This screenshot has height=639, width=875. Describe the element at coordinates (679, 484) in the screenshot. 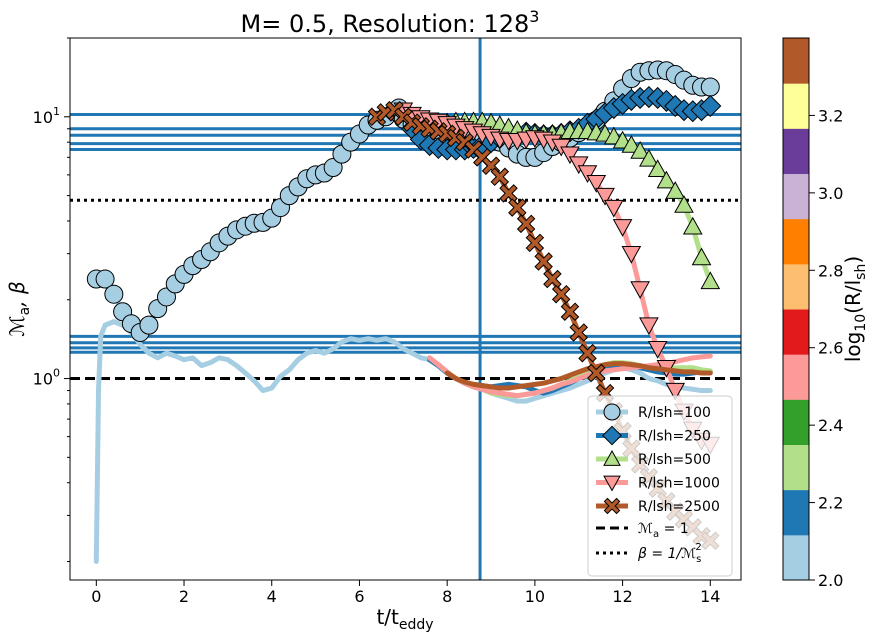

I see `legend-label-3: R/lsh=1000` at that location.